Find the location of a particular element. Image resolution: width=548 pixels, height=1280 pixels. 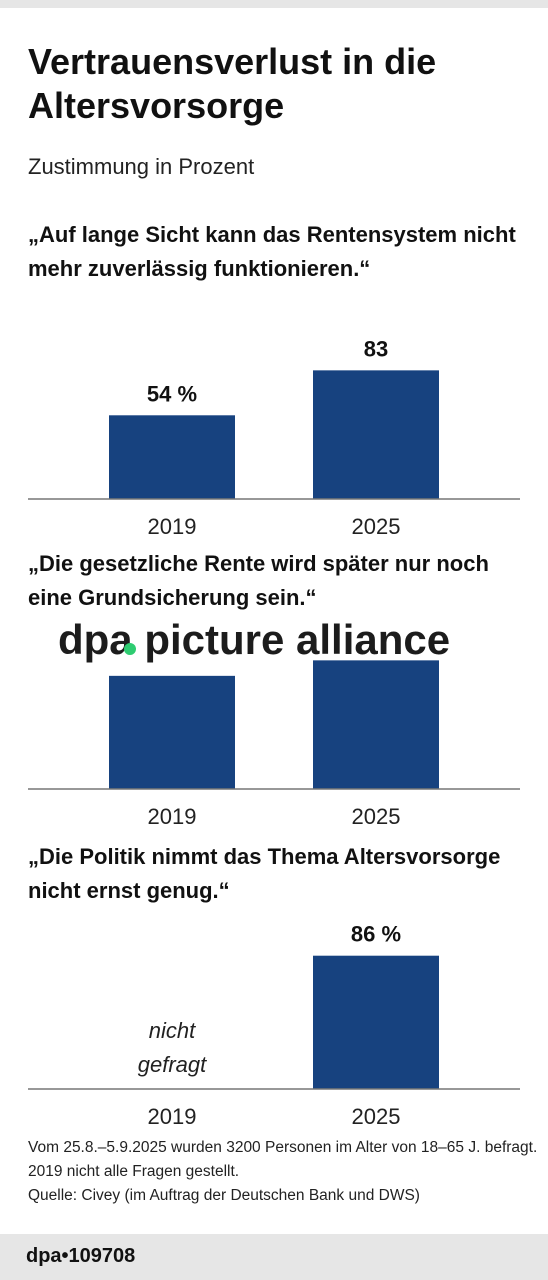

agency-id: dpa•109708 is located at coordinates (81, 1256).